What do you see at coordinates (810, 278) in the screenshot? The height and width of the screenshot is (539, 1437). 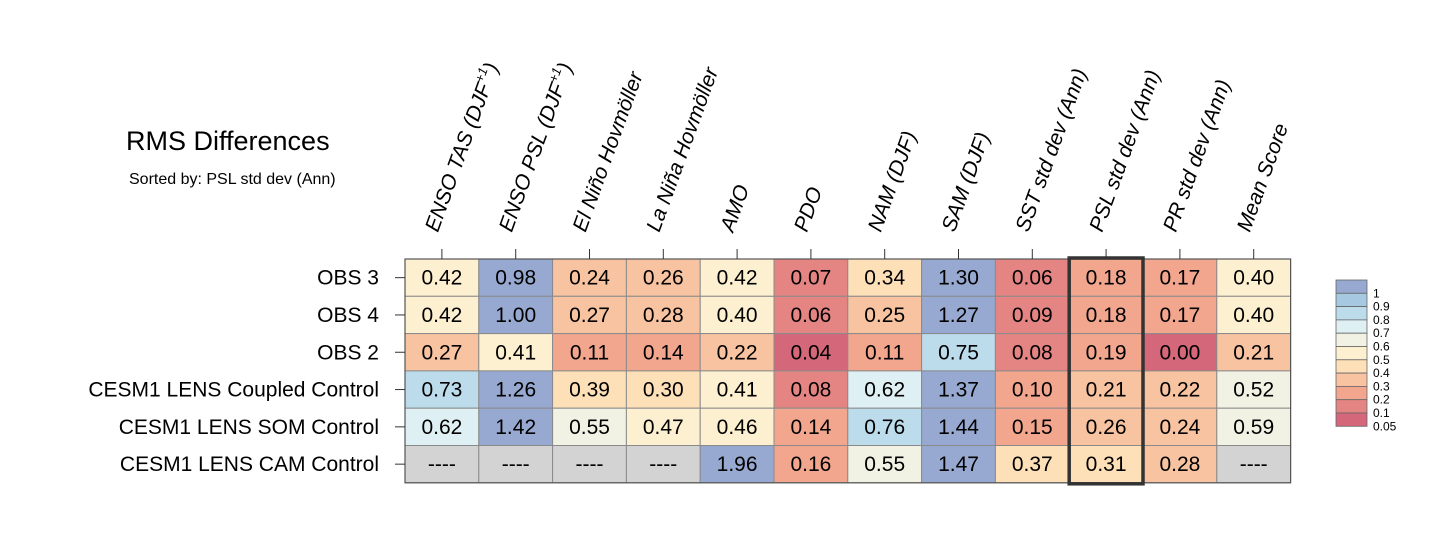 I see `cell-value: 0.07` at bounding box center [810, 278].